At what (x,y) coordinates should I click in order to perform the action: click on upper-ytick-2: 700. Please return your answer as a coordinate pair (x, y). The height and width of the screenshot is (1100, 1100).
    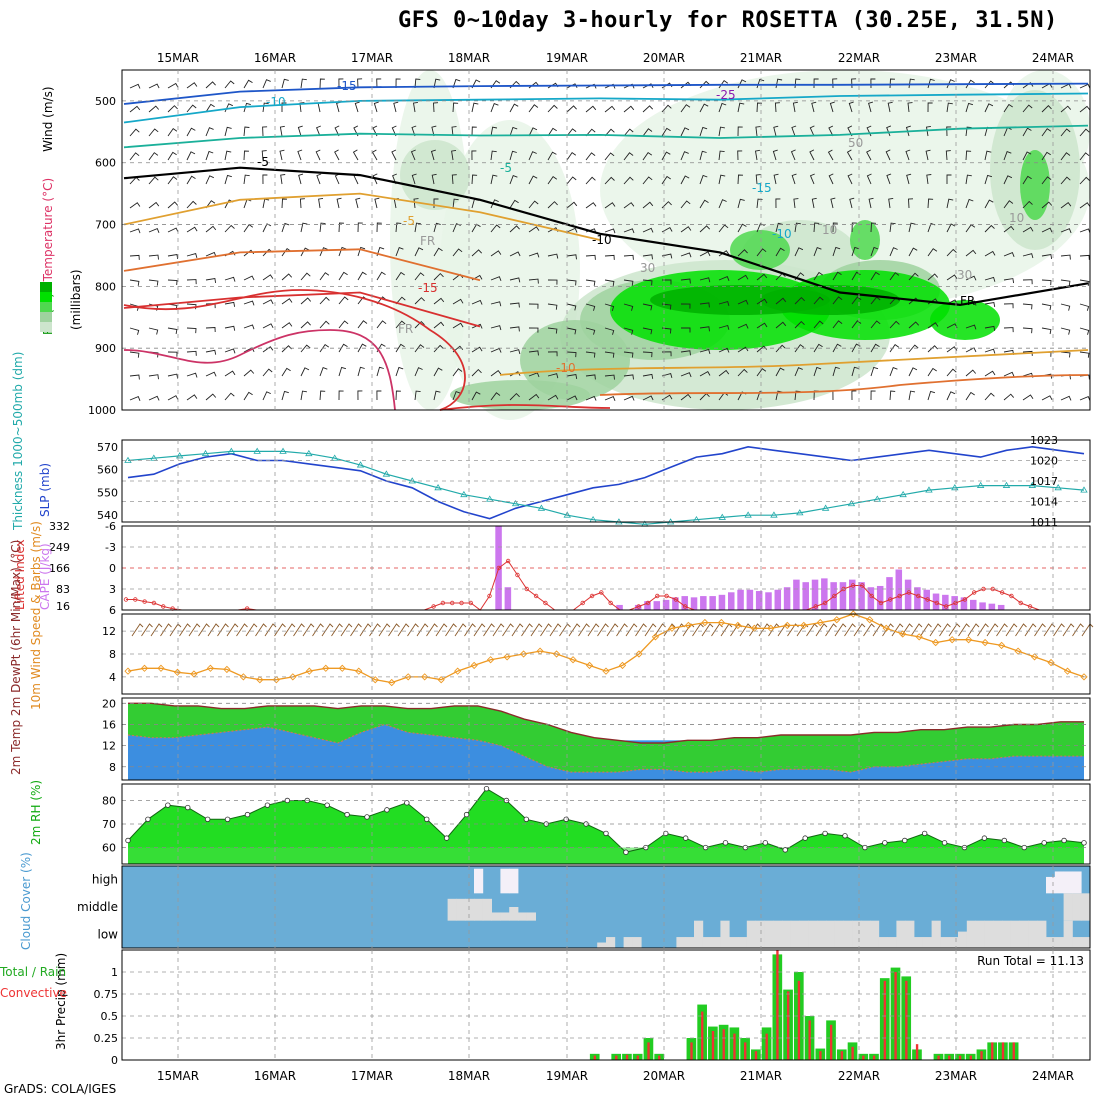
    Looking at the image, I should click on (105, 225).